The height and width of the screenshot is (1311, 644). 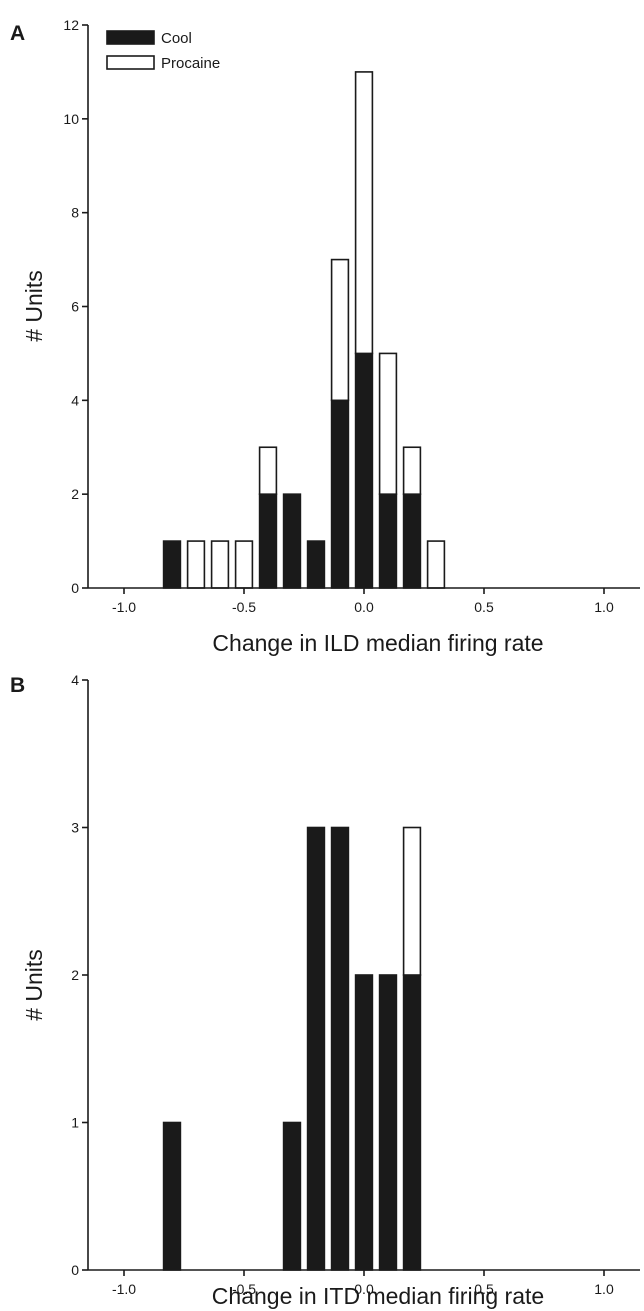 What do you see at coordinates (75, 1270) in the screenshot?
I see `panel-b-y-tick-label: 0` at bounding box center [75, 1270].